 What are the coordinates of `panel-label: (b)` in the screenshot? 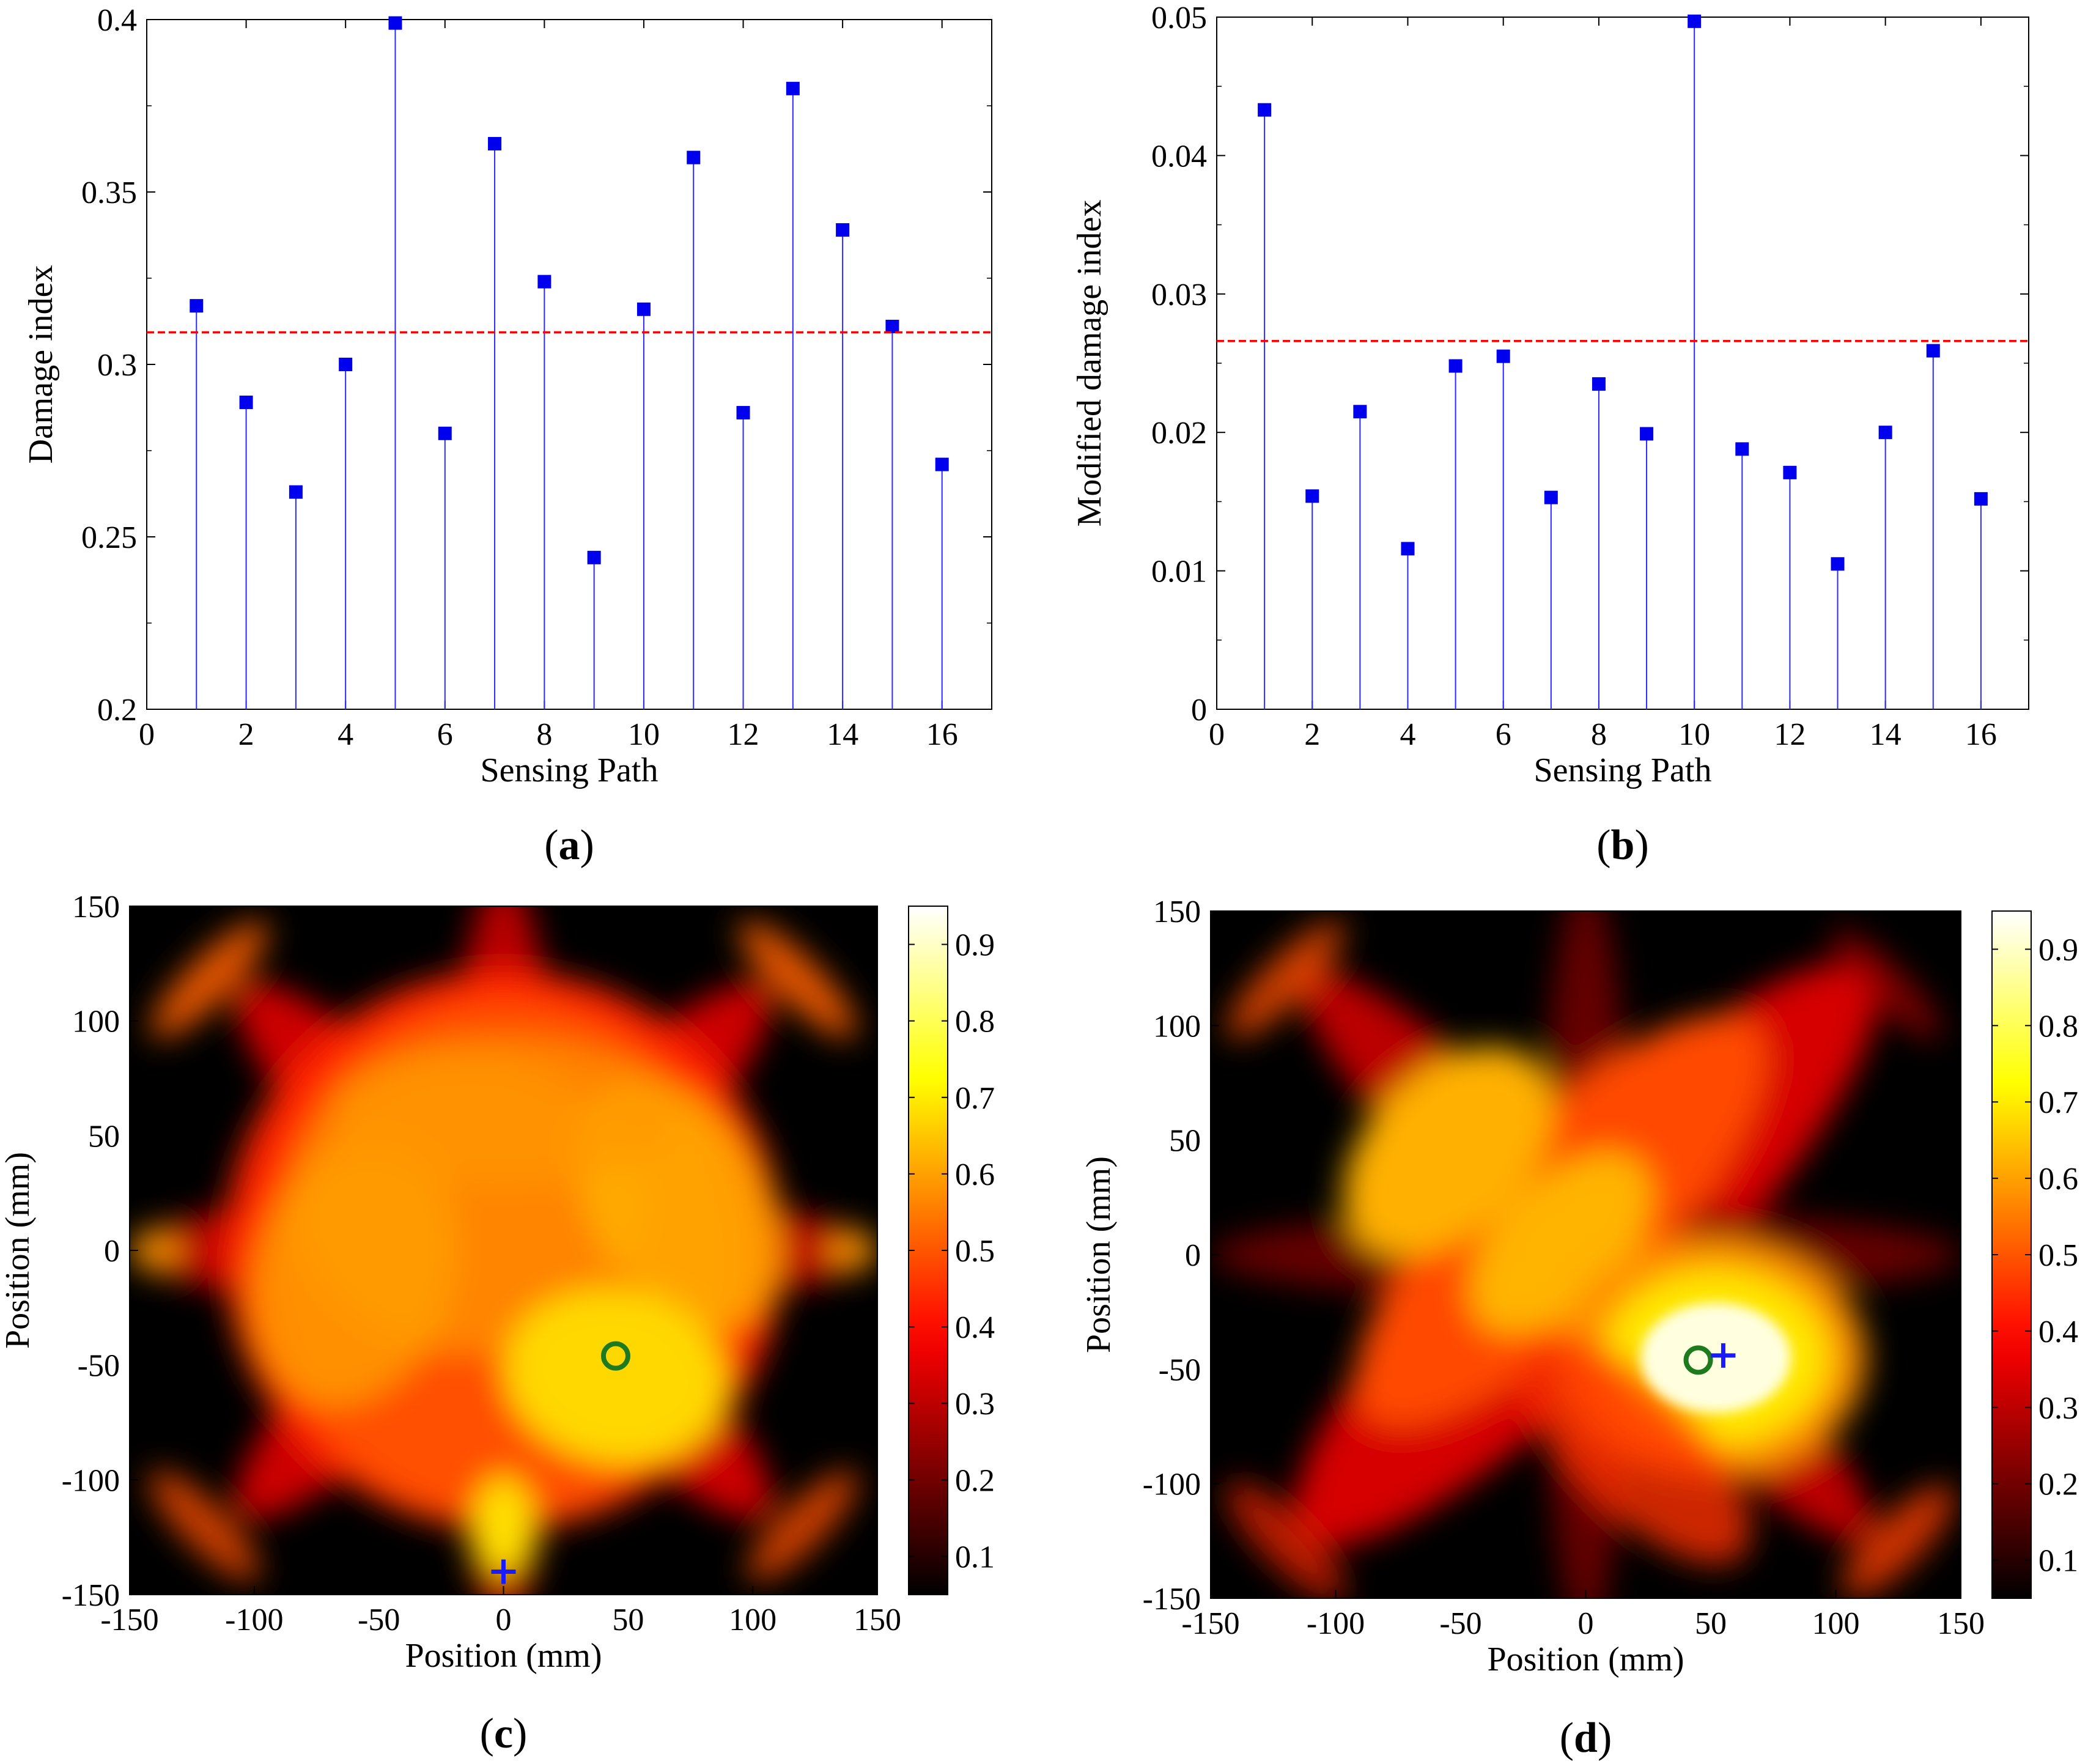 It's located at (1622, 845).